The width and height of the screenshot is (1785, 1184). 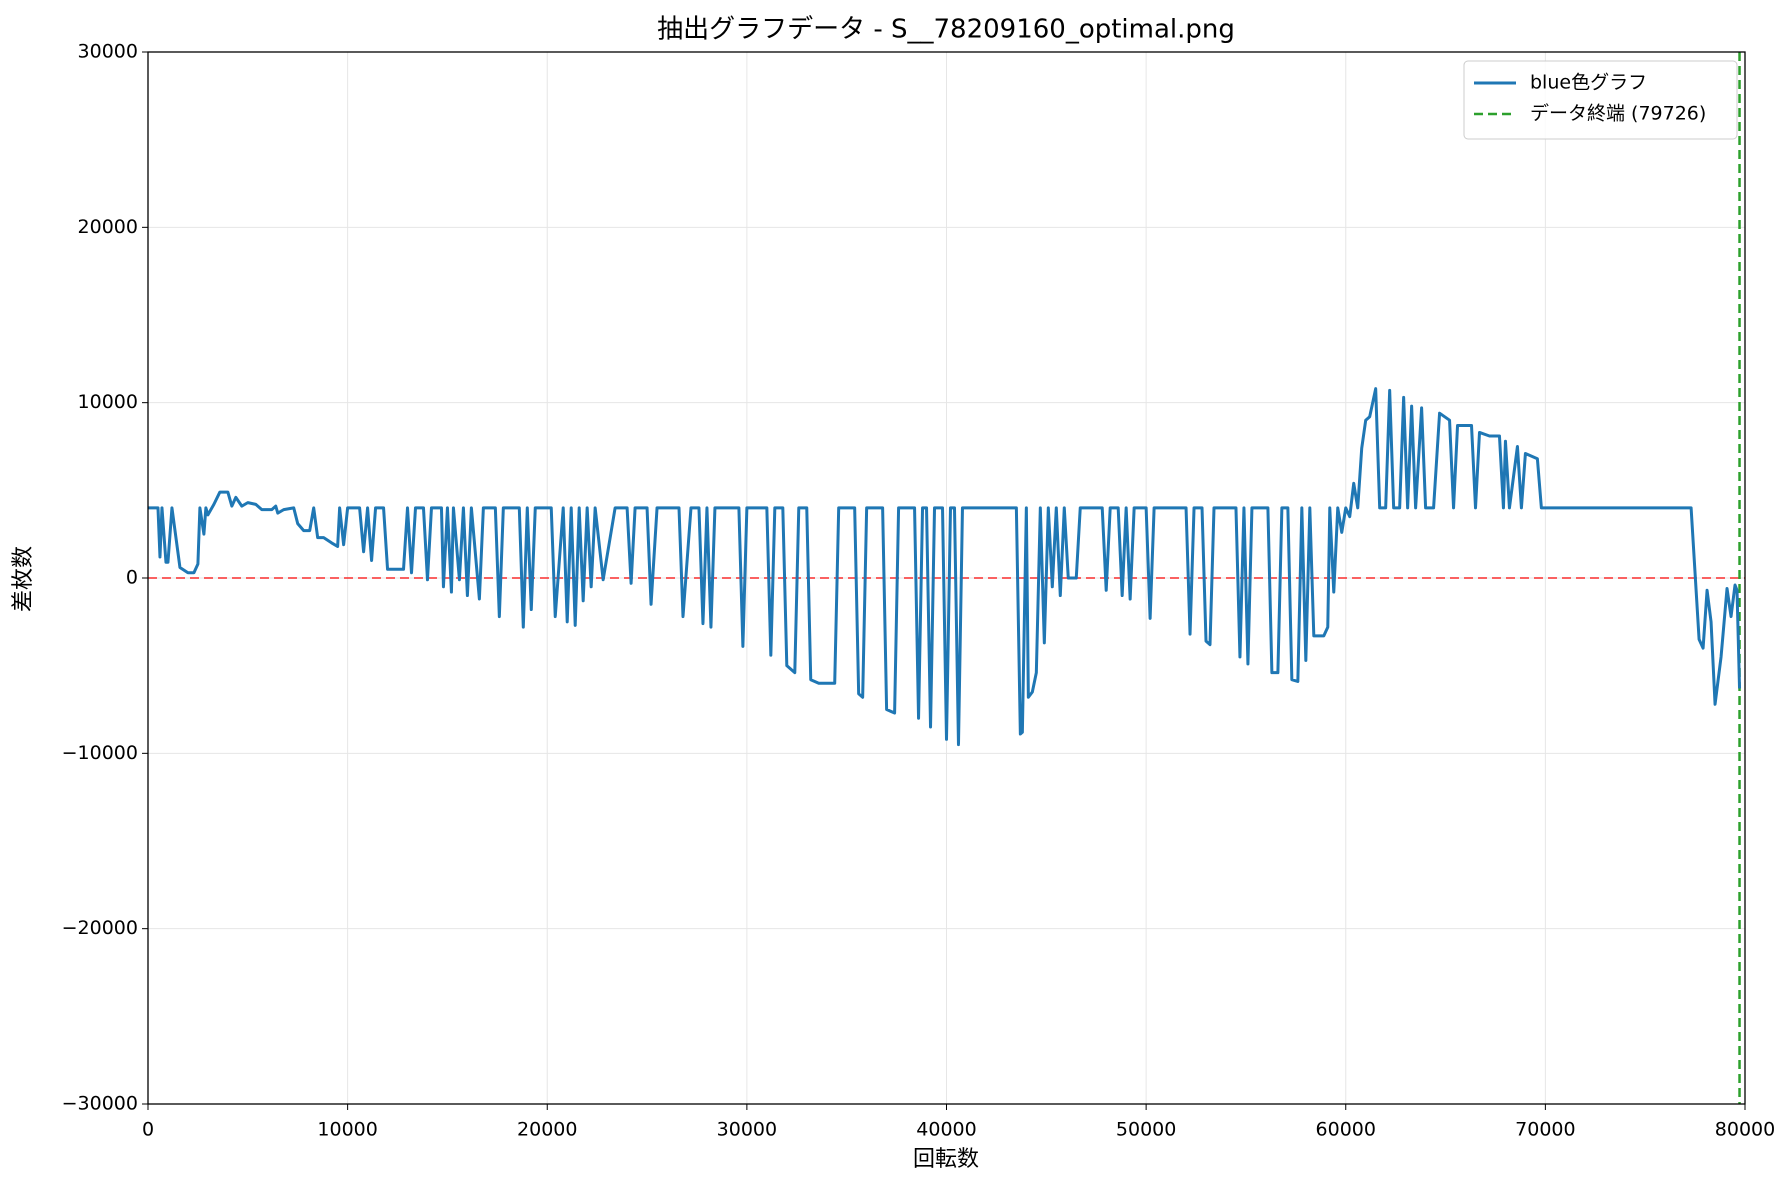 I want to click on legend-label: blue色グラフ, so click(x=1588, y=83).